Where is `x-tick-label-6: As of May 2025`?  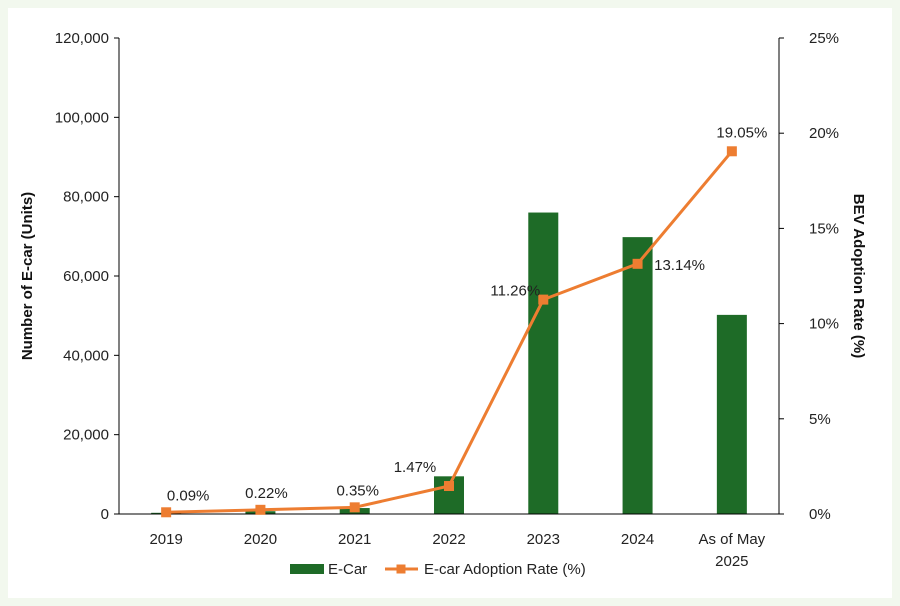 x-tick-label-6: As of May 2025 is located at coordinates (732, 550).